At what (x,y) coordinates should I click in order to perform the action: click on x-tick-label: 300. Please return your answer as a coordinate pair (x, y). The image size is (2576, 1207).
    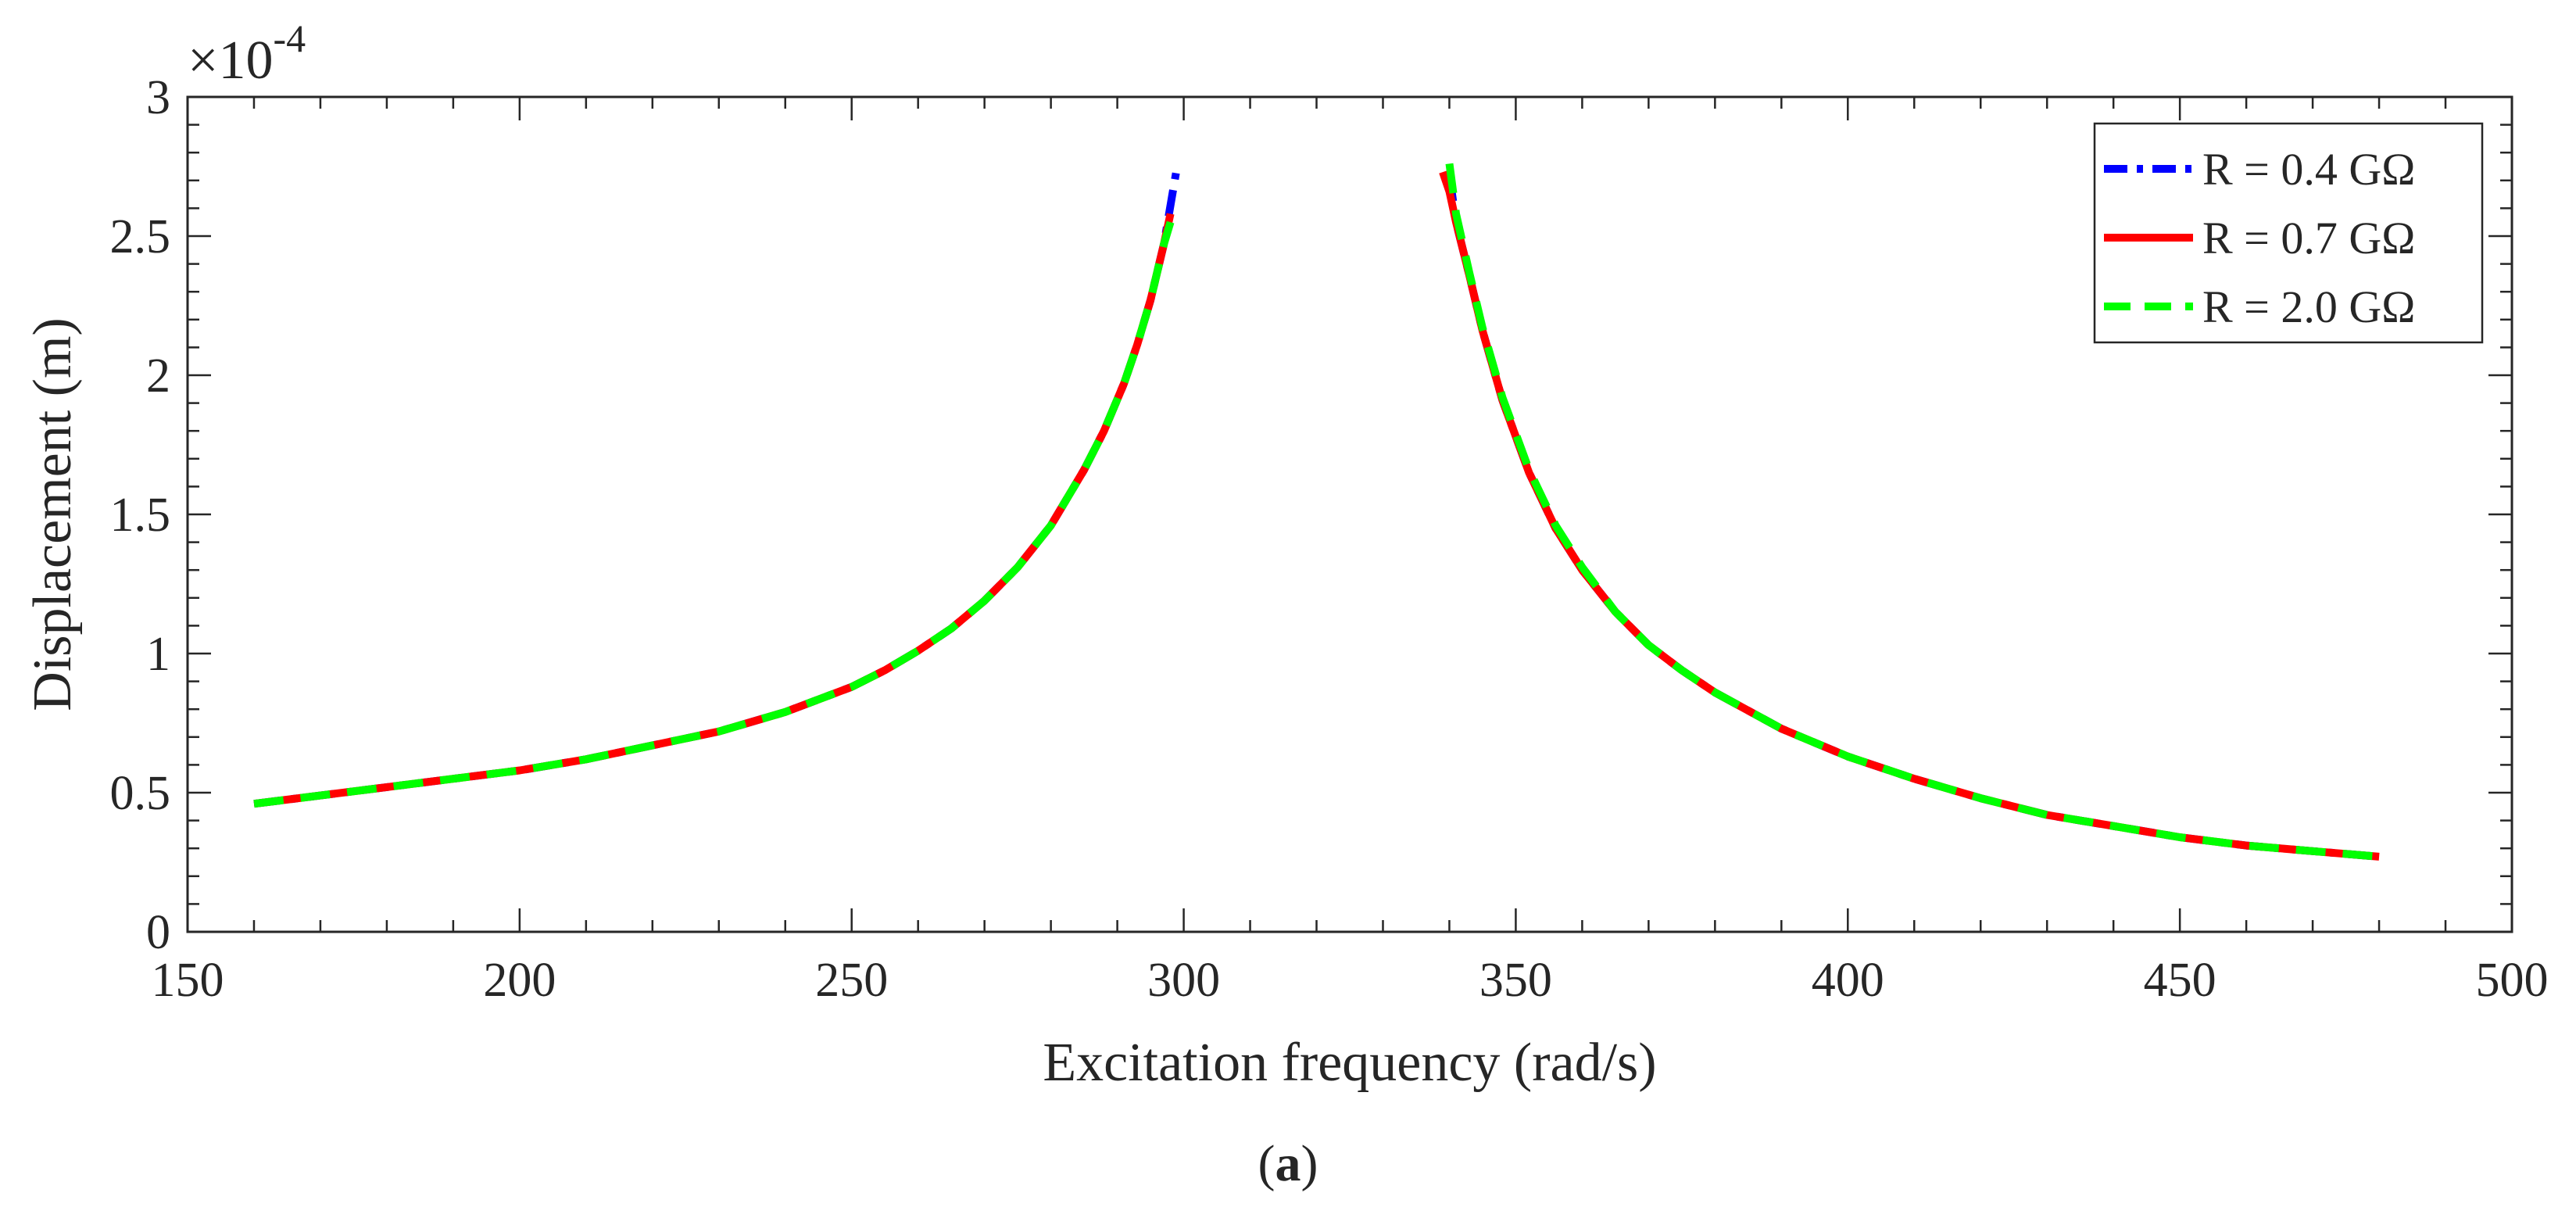
    Looking at the image, I should click on (1183, 980).